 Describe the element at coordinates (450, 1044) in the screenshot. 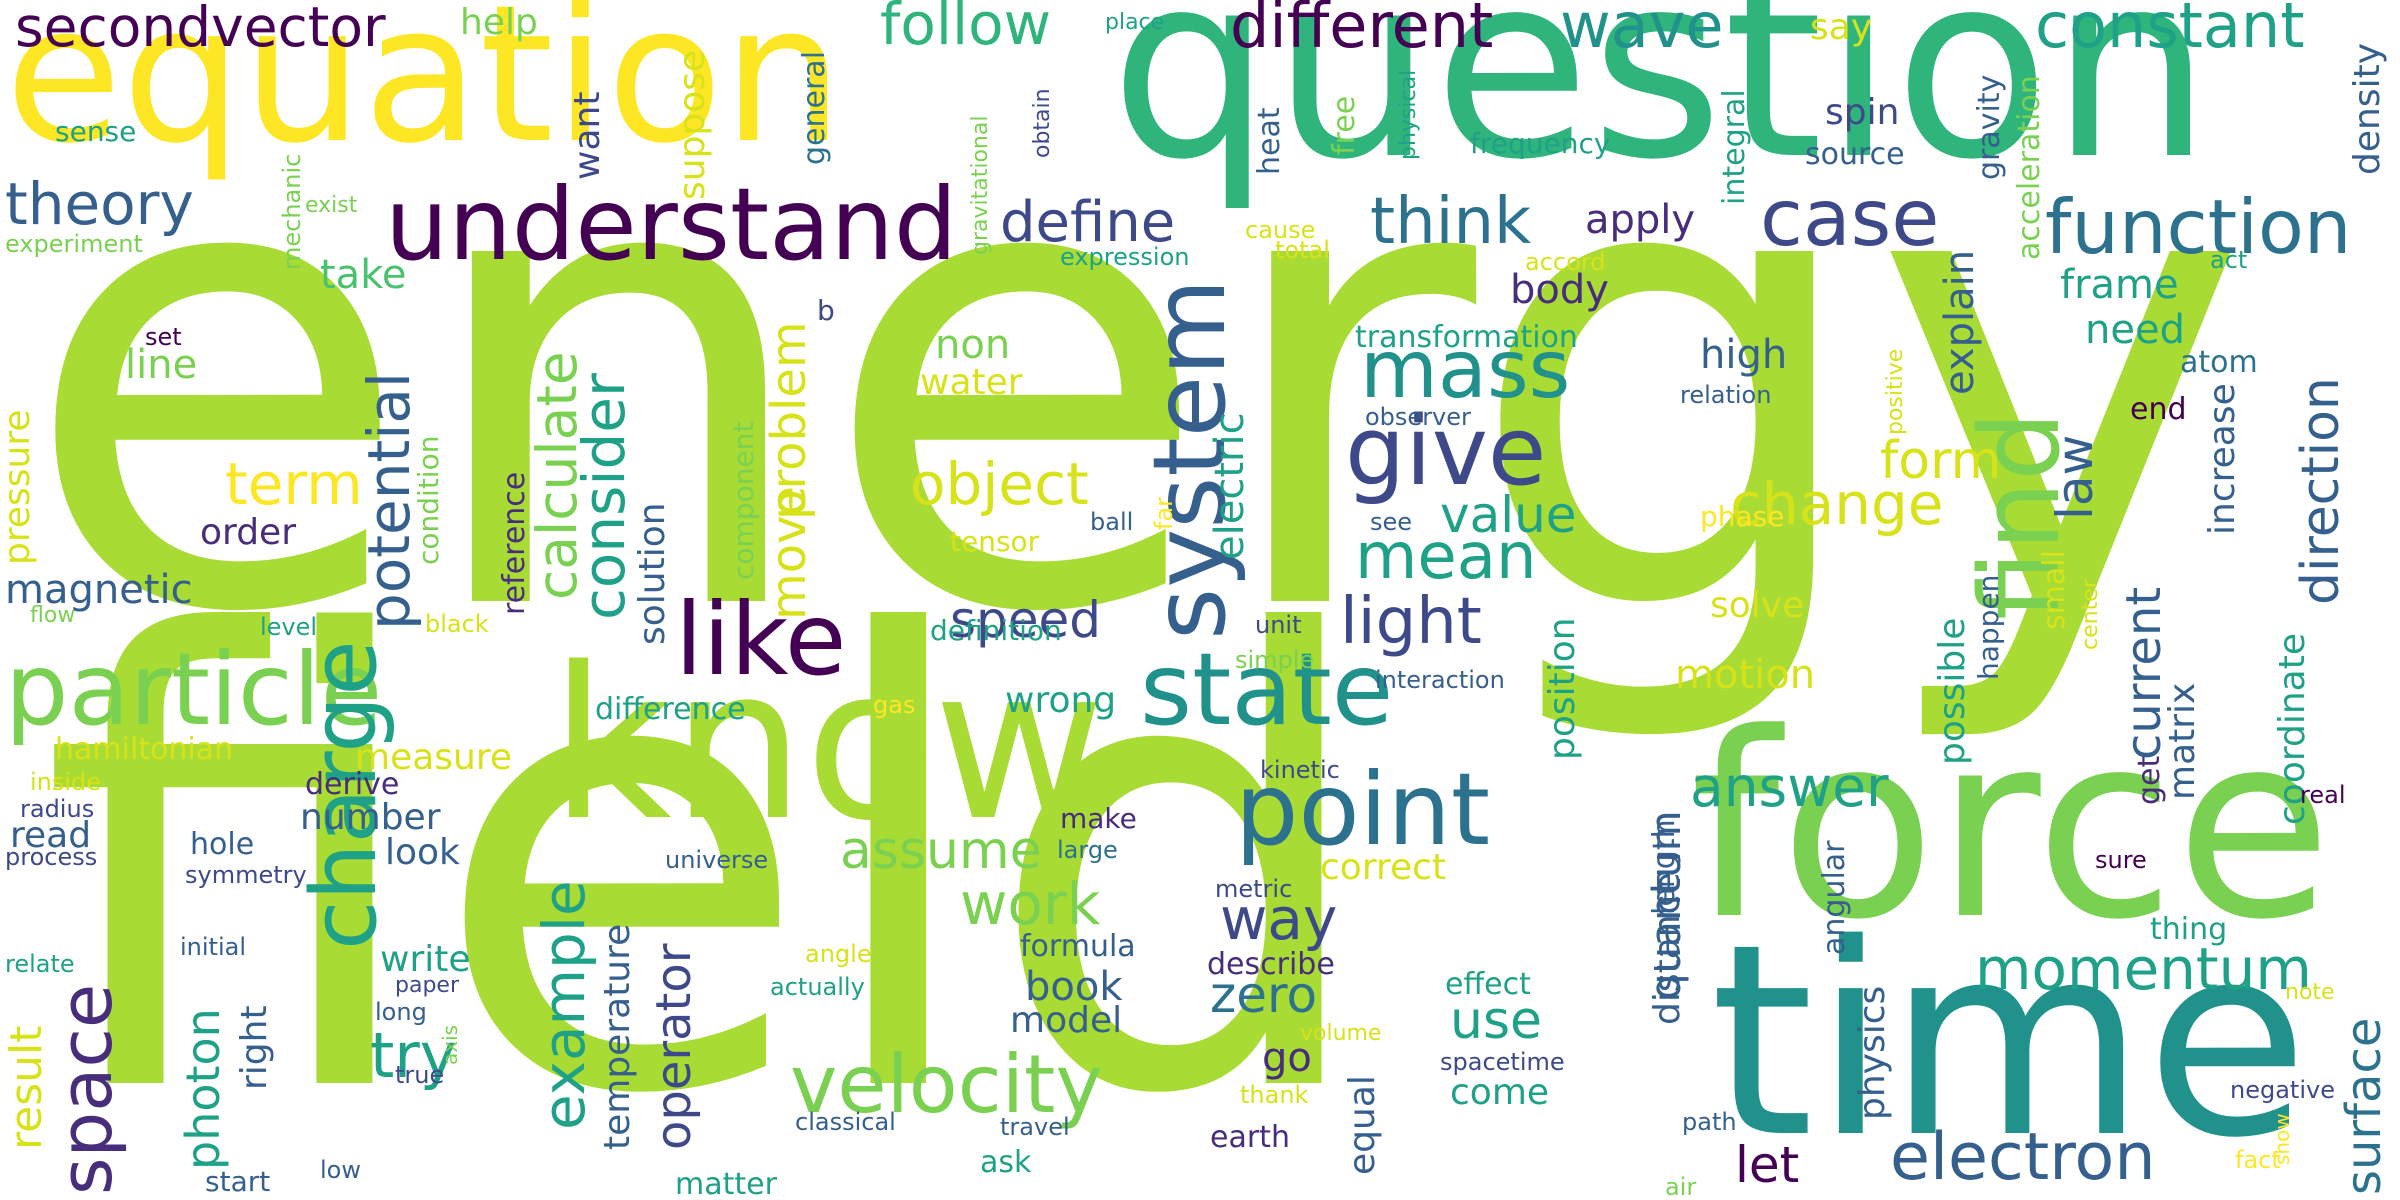

I see `word-axis: axis` at that location.